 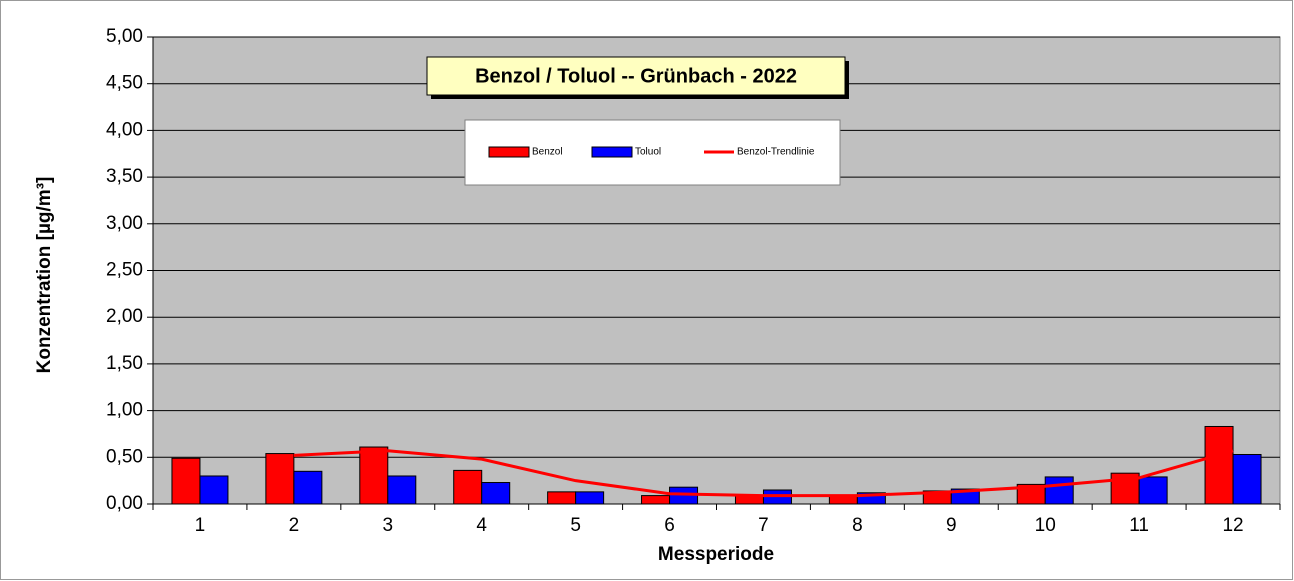 I want to click on x-tick-label: 7, so click(x=763, y=525).